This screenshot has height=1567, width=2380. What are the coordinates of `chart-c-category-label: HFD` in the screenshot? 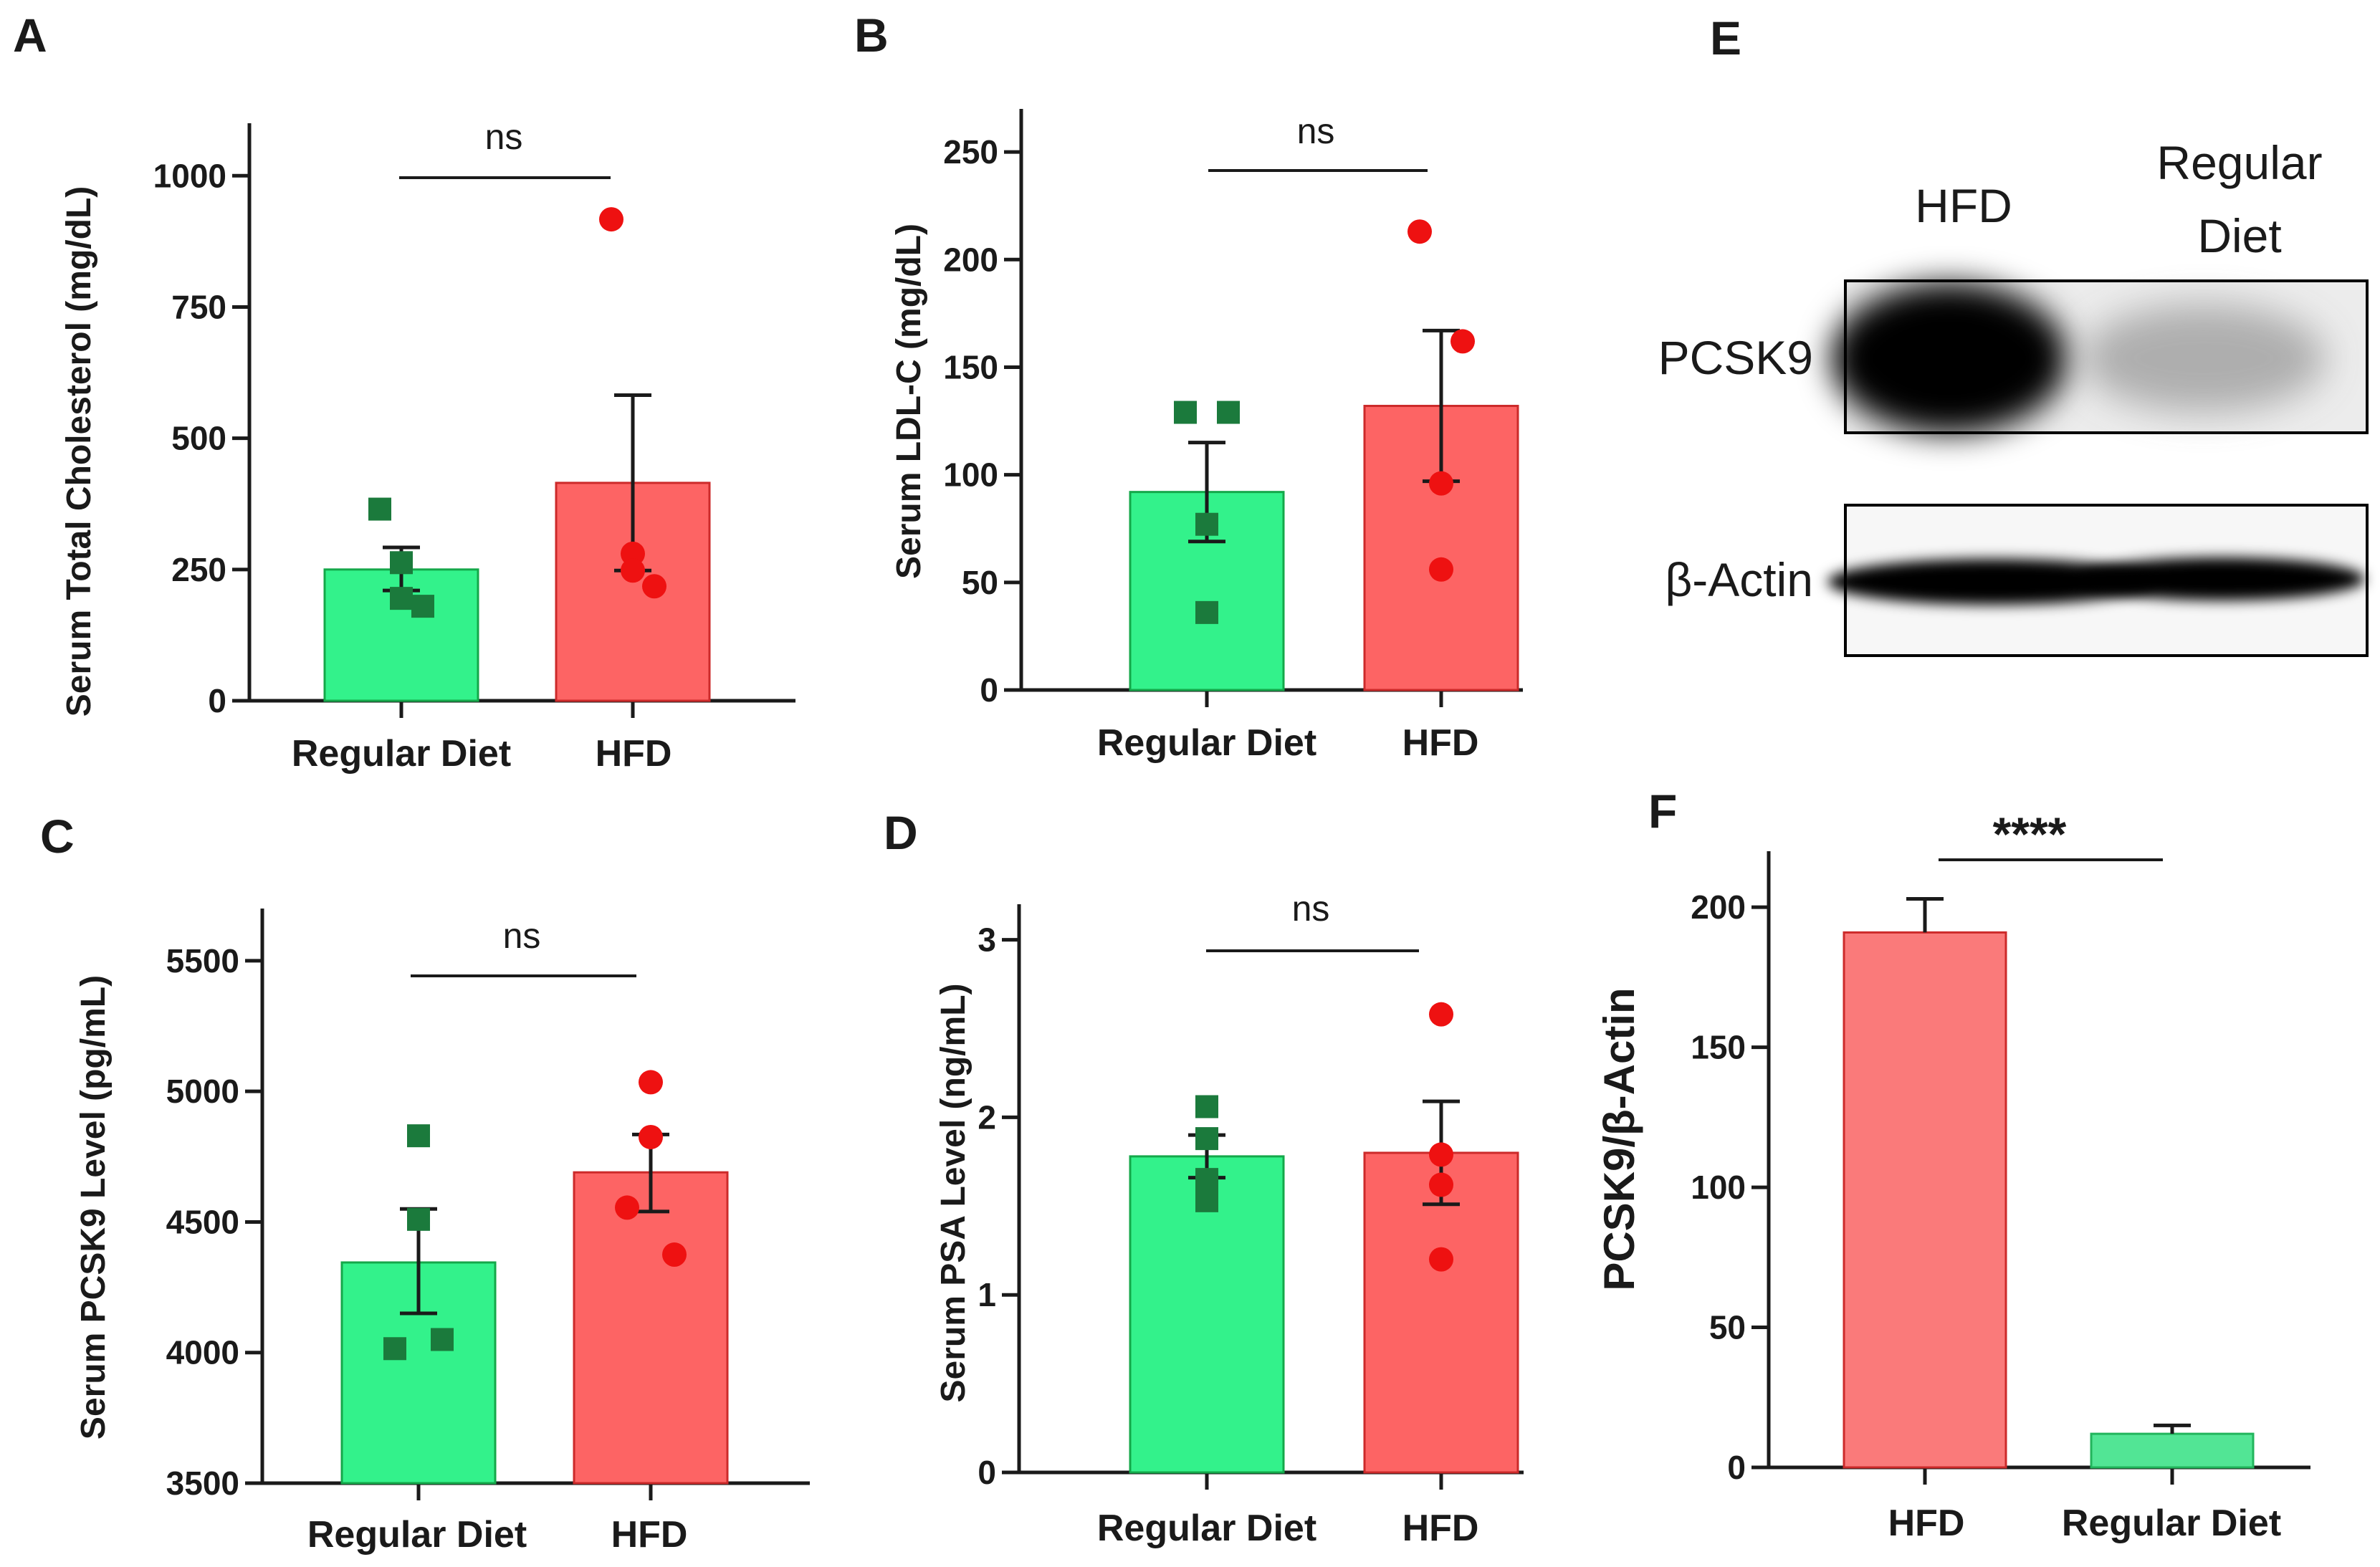 It's located at (649, 1535).